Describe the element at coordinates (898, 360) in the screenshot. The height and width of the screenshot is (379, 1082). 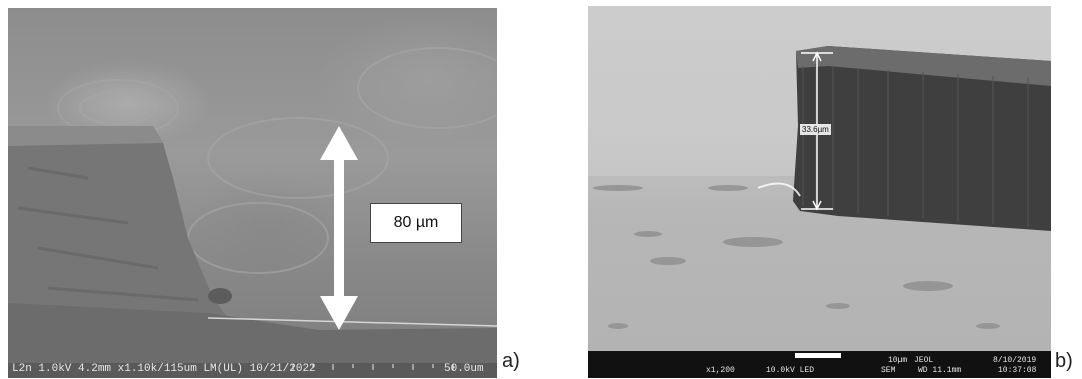
I see `scale-label-b: 10µm` at that location.